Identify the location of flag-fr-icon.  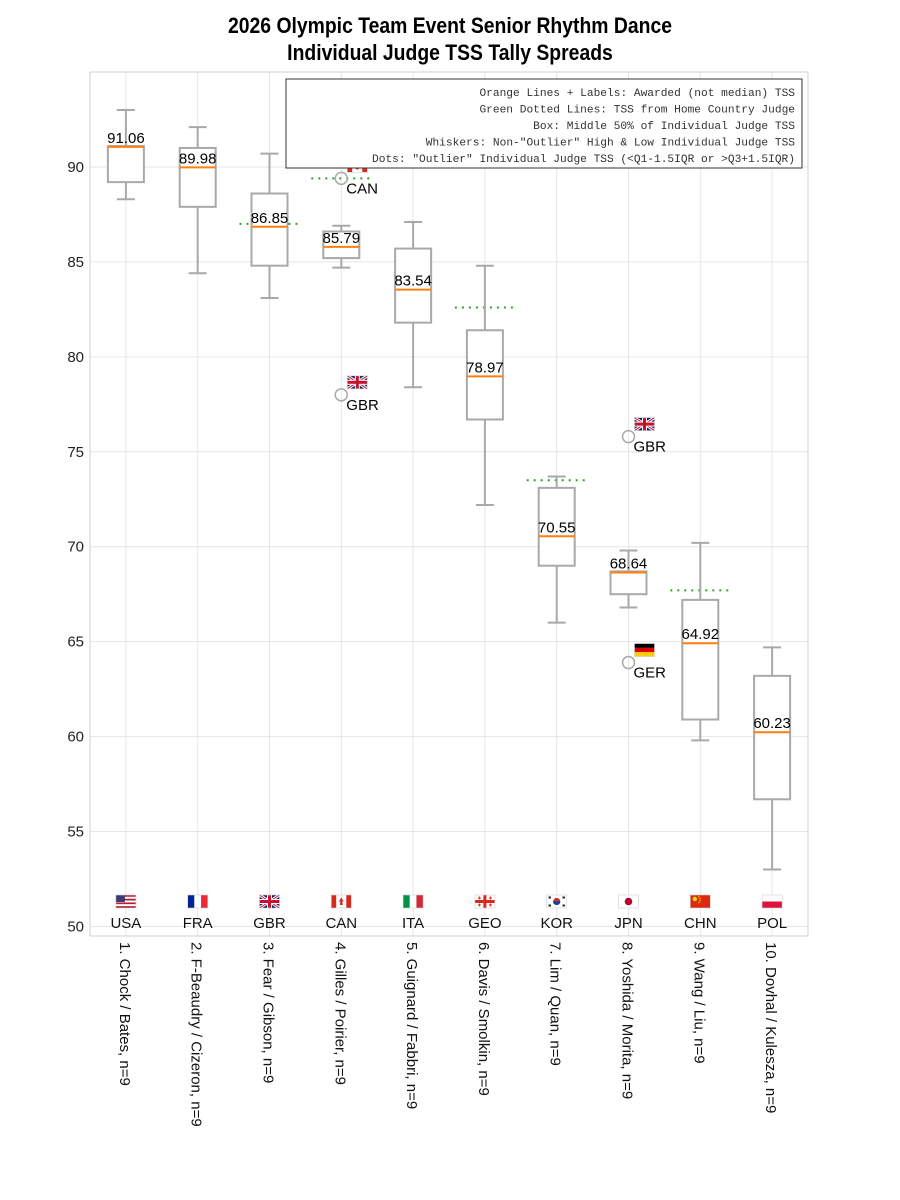
(197, 901).